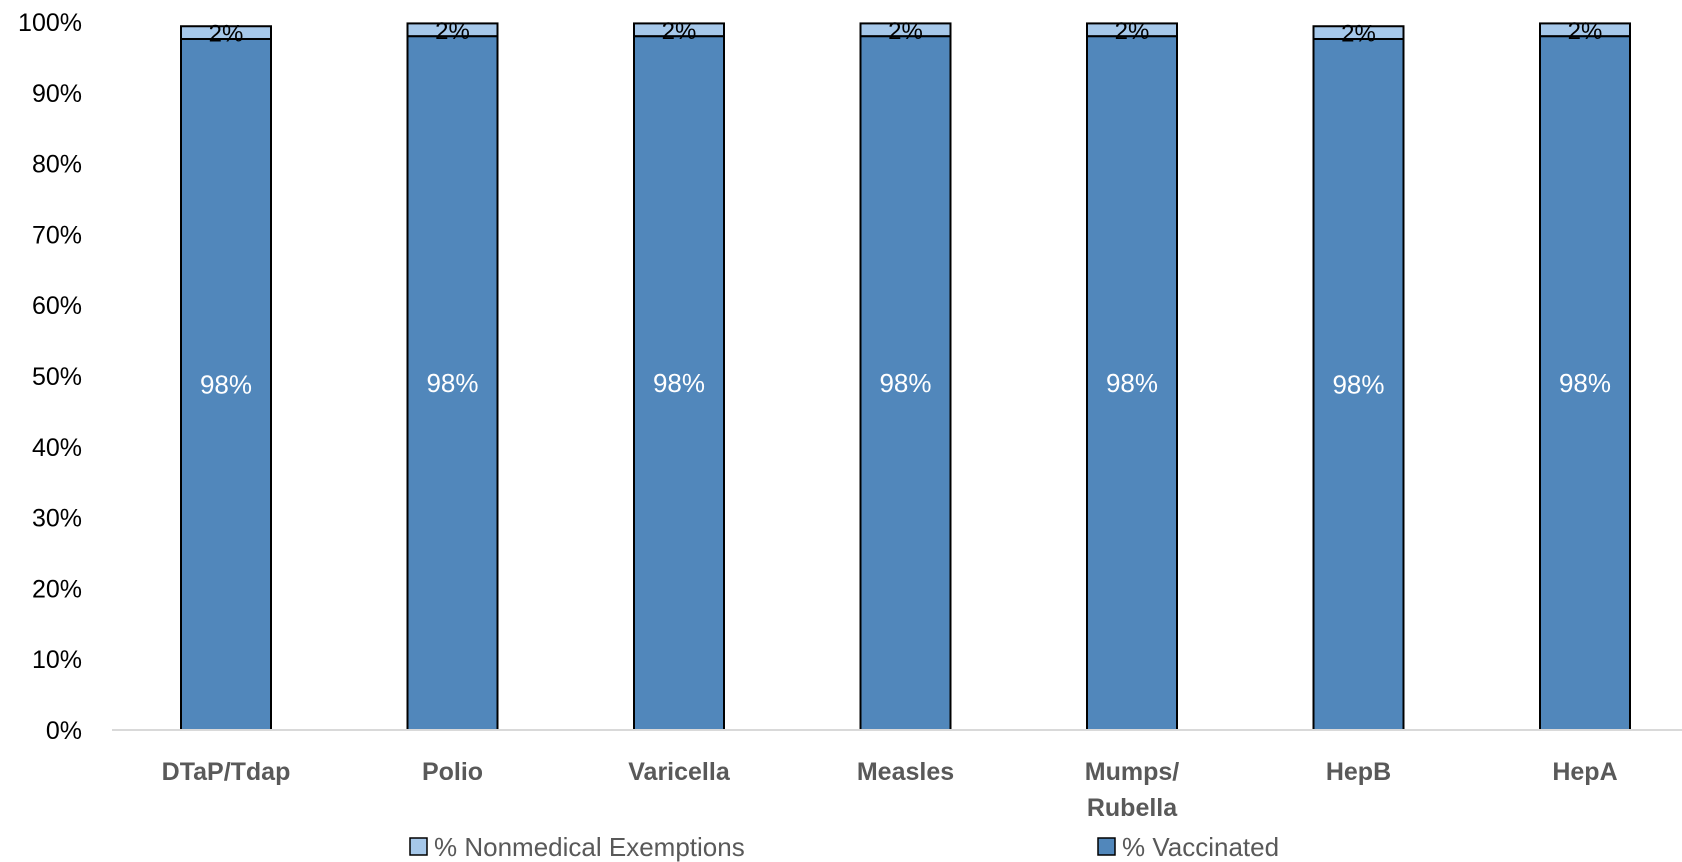 This screenshot has height=862, width=1682. I want to click on y-tick-label: 70%, so click(57, 235).